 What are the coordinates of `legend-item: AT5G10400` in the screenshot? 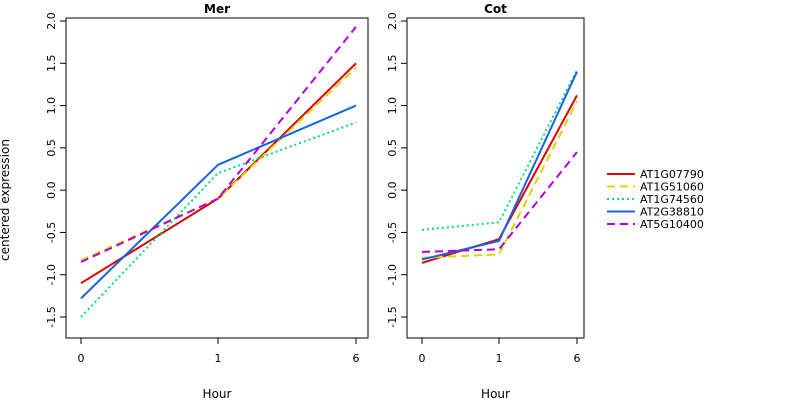 It's located at (655, 224).